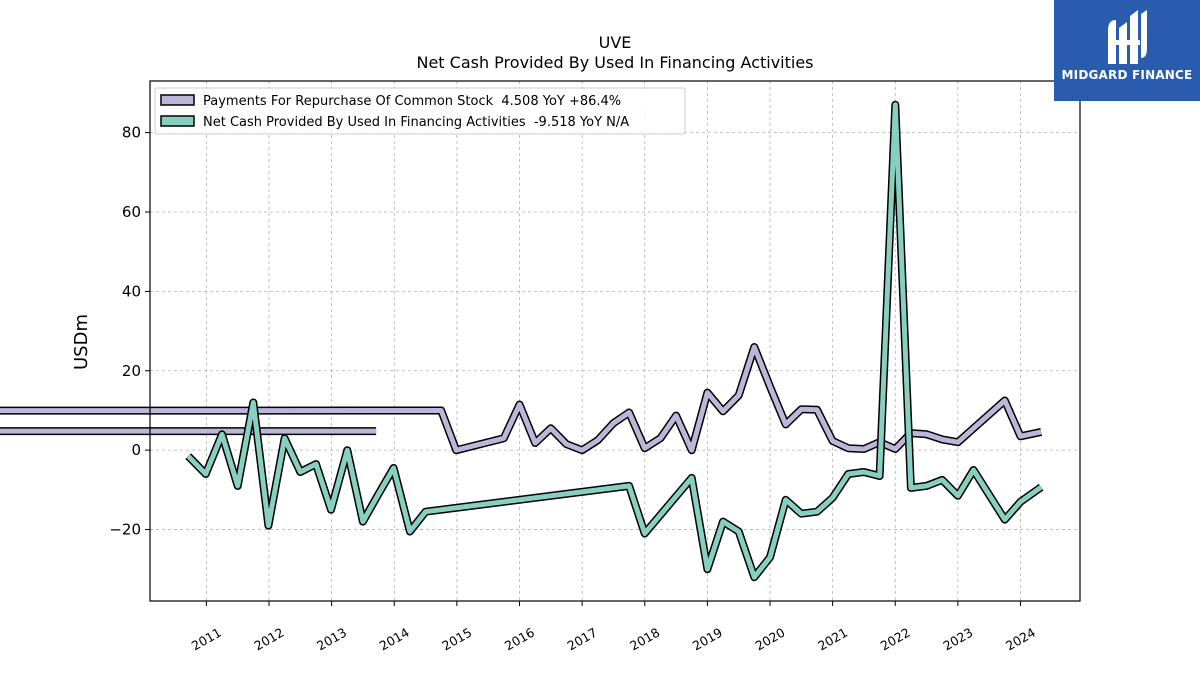 Image resolution: width=1200 pixels, height=675 pixels. What do you see at coordinates (644, 639) in the screenshot?
I see `x-tick-label: 2018` at bounding box center [644, 639].